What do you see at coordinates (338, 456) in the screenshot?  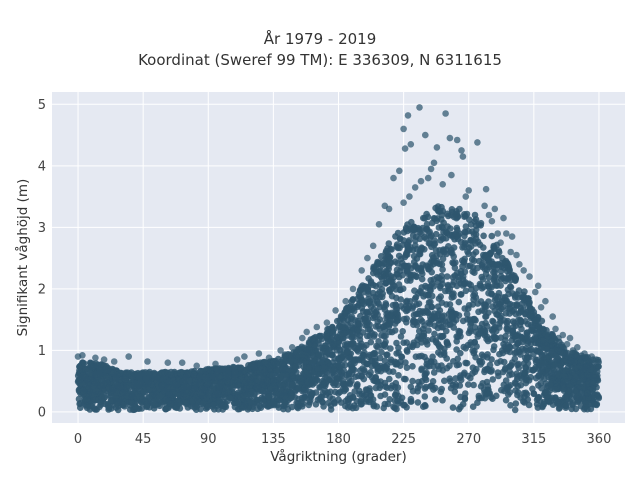 I see `x-axis-label: Vågriktning (grader)` at bounding box center [338, 456].